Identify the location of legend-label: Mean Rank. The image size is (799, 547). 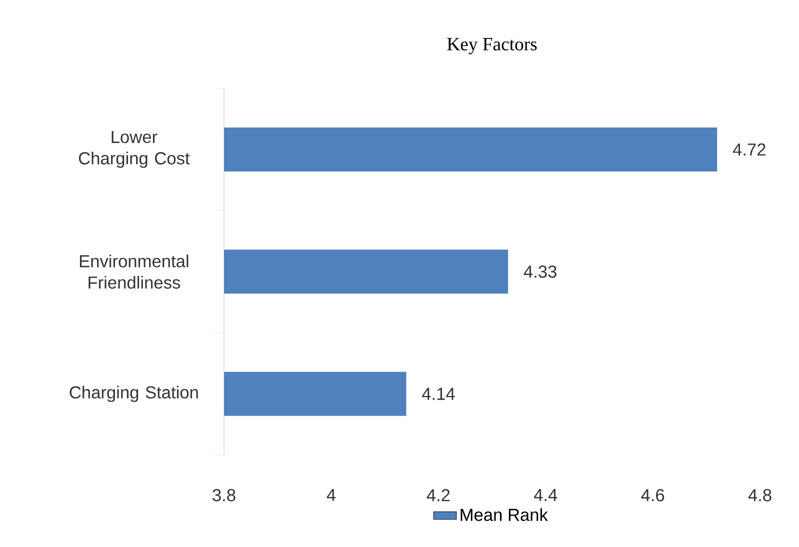
(504, 514).